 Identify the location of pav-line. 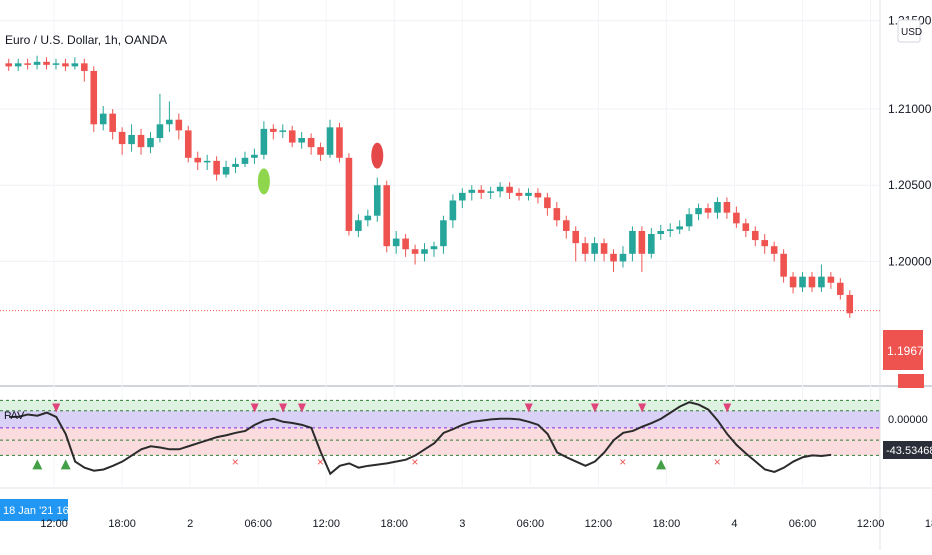
(420, 438).